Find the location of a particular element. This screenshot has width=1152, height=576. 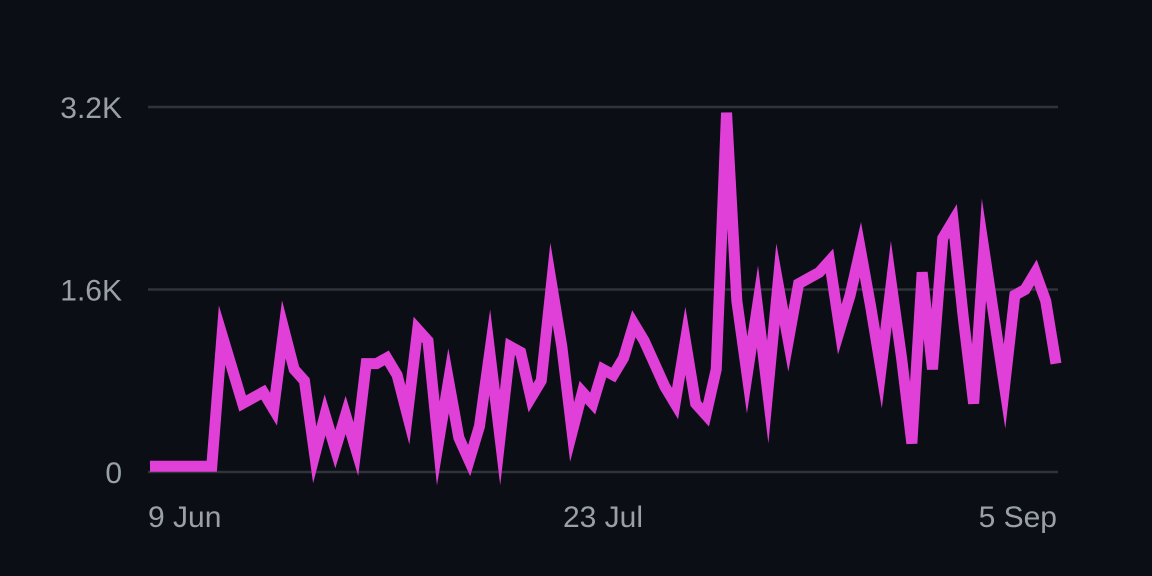

y-tick-label: 1.6K is located at coordinates (91, 291).